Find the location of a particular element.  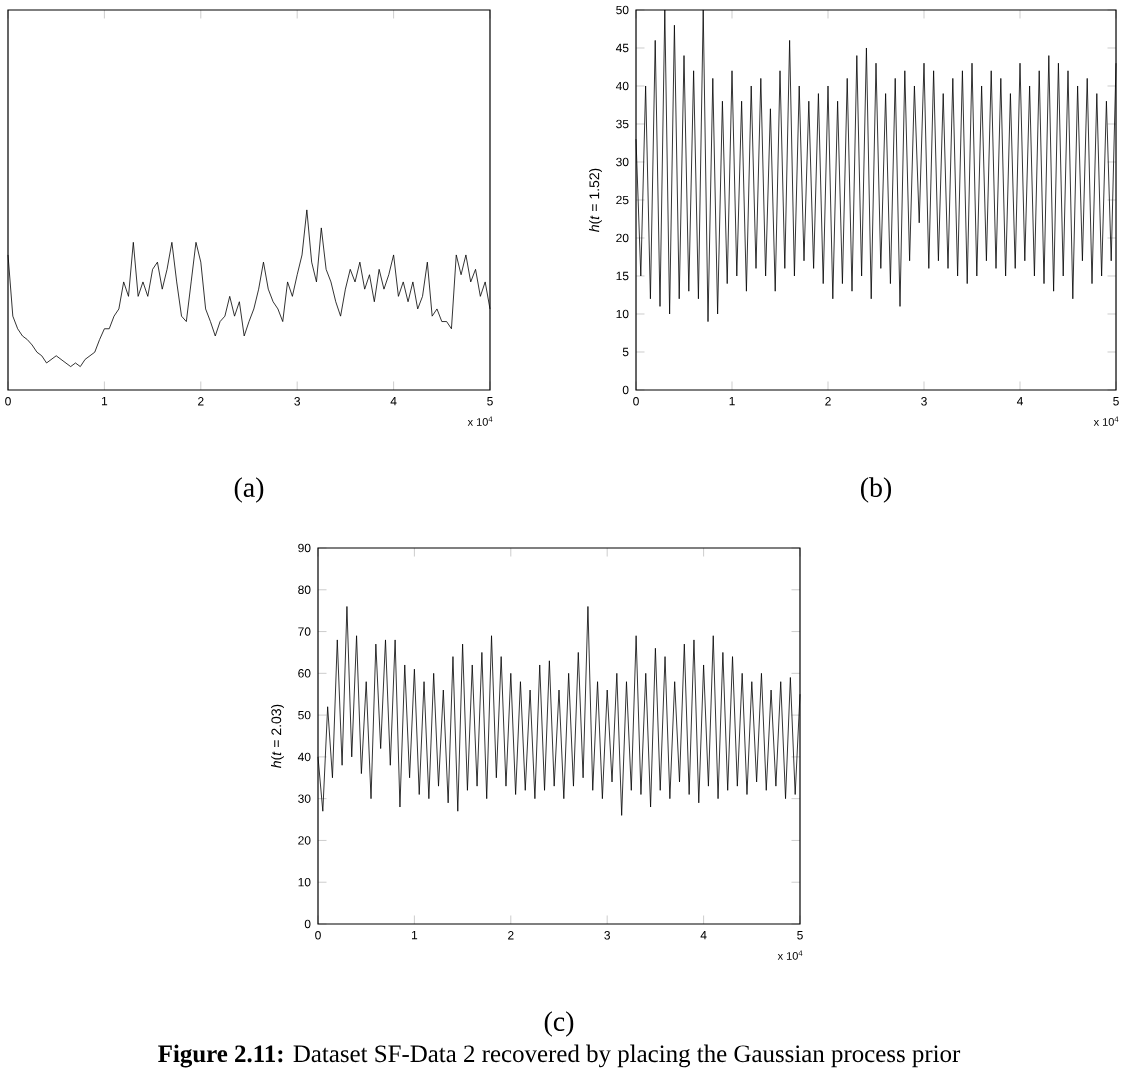

text: Figure 2.11: Dataset SF-Data 2 recovered by placing the Gaussian process prior is located at coordinates (559, 1056).